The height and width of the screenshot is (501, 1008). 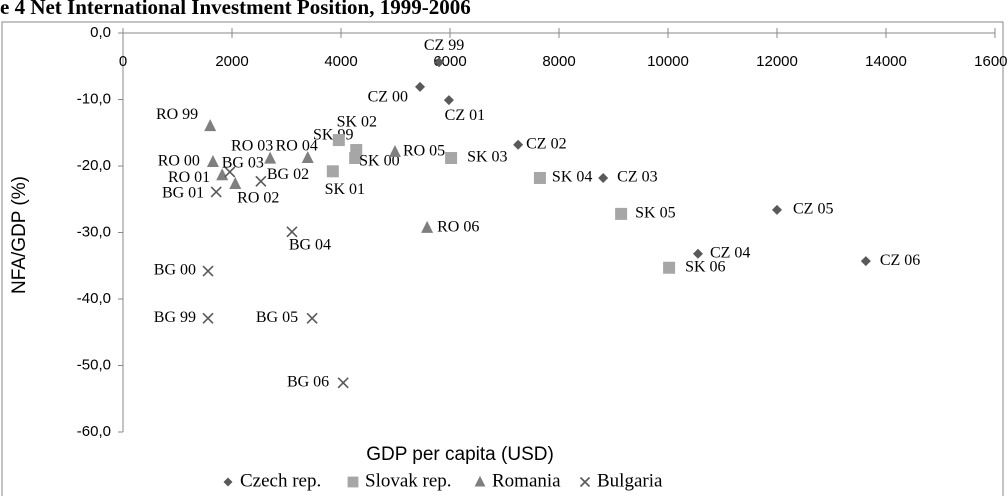 I want to click on point-label: SK 02, so click(x=357, y=122).